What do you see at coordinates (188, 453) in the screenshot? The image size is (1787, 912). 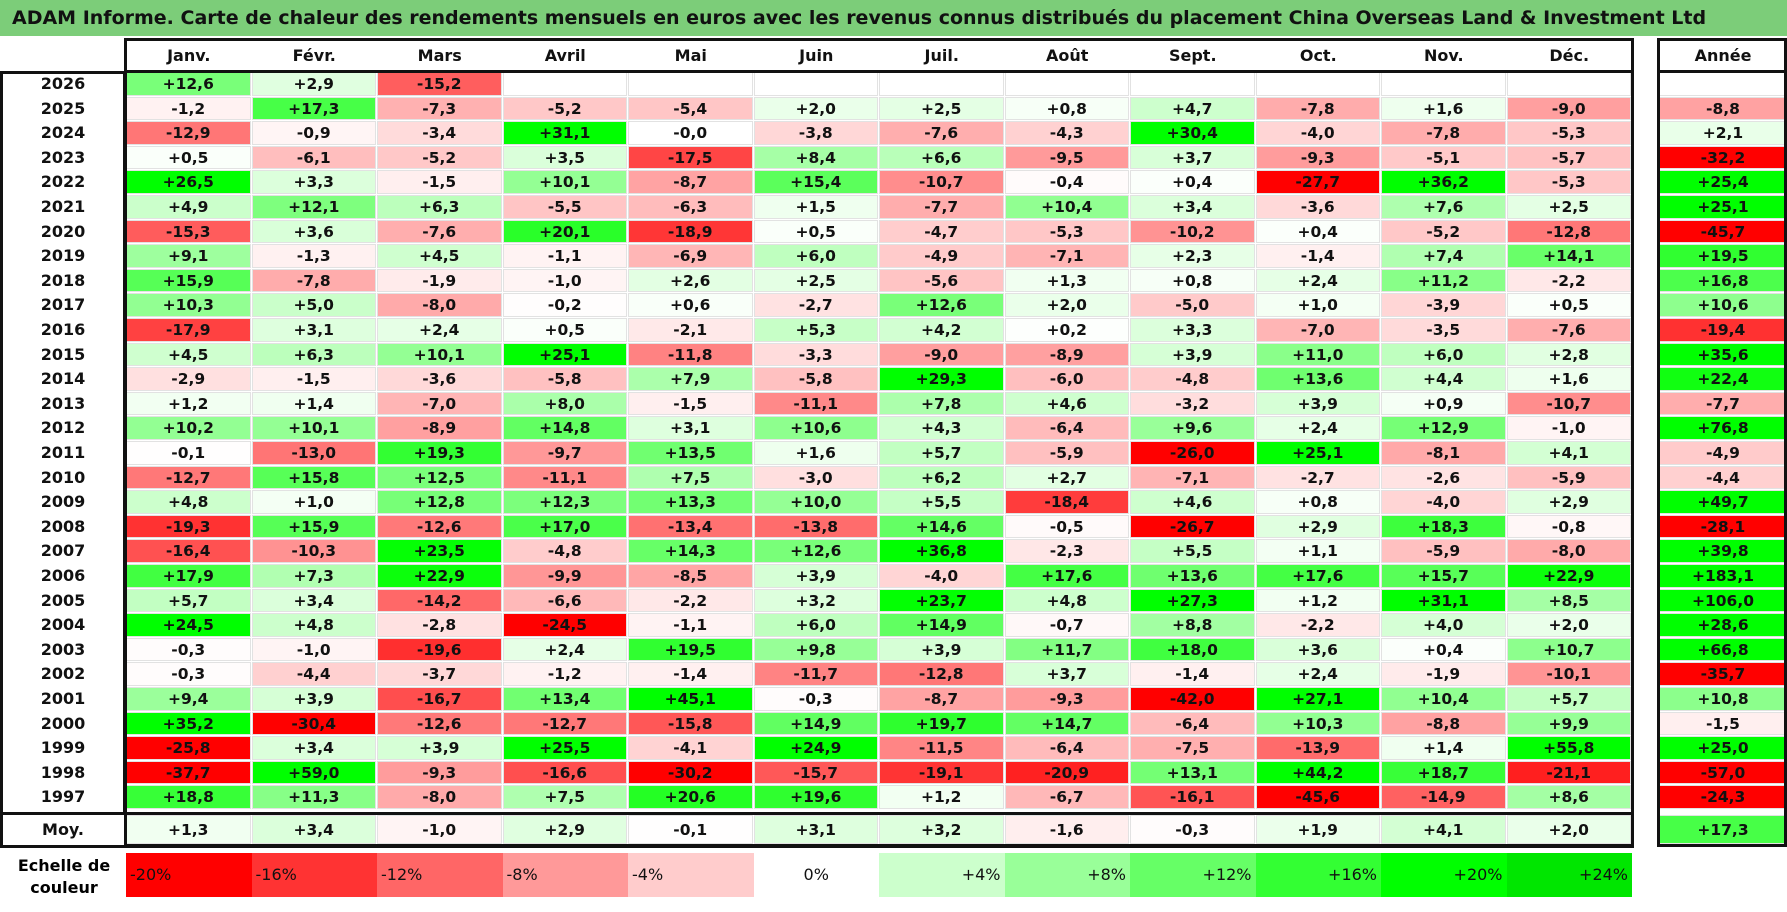 I see `heatmap-cell: -0,1` at bounding box center [188, 453].